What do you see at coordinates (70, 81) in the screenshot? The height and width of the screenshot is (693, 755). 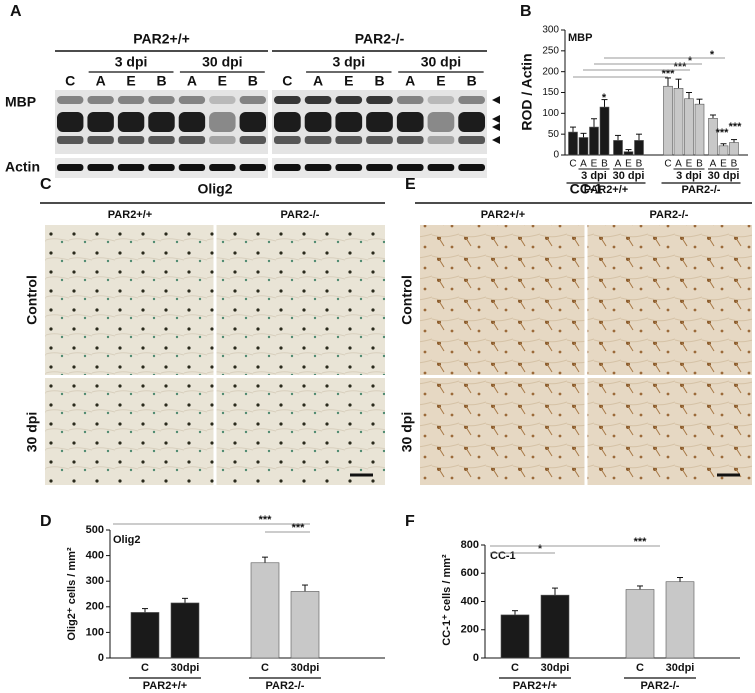 I see `lane-label: C` at bounding box center [70, 81].